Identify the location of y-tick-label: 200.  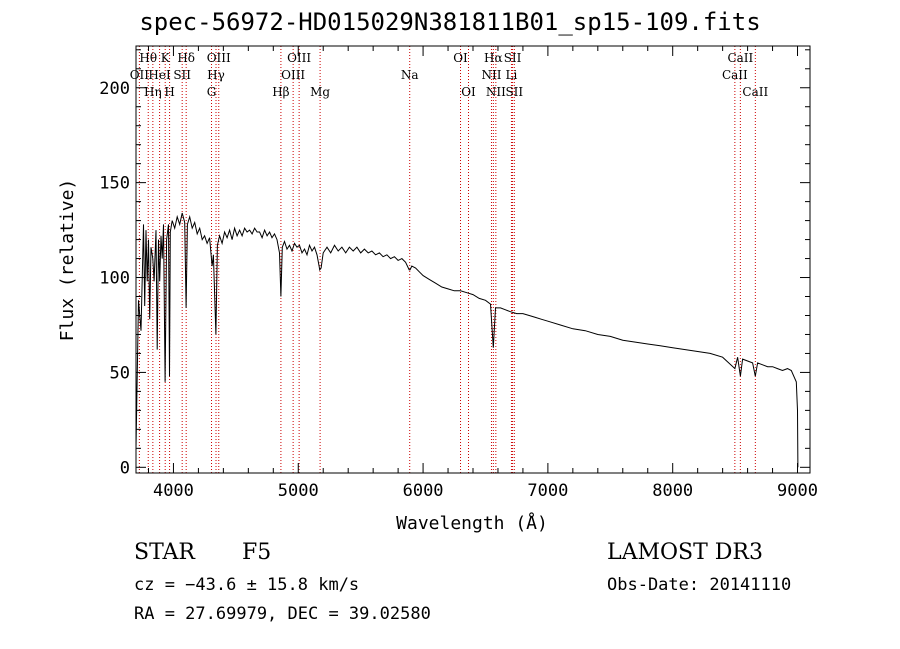
(114, 89).